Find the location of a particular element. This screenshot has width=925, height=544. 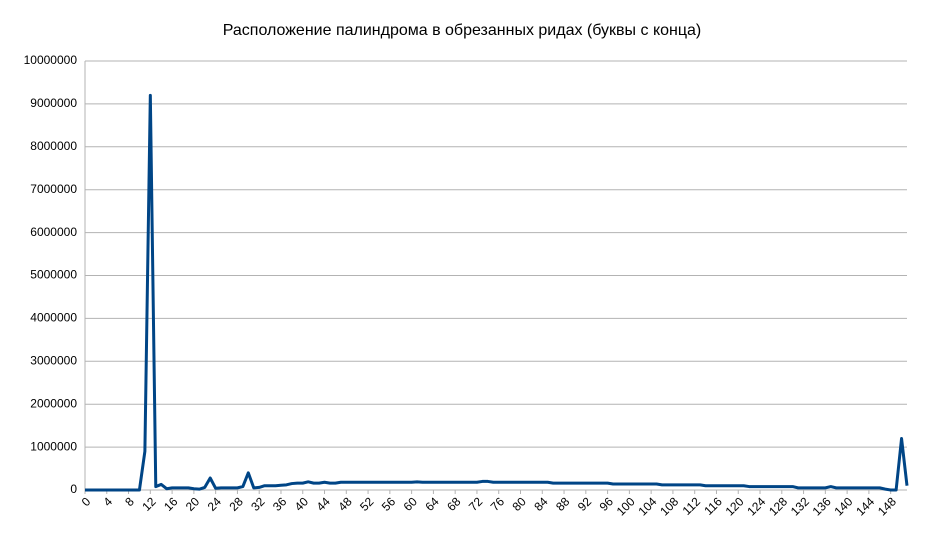

y-tick-label: 1000000 is located at coordinates (53, 446).